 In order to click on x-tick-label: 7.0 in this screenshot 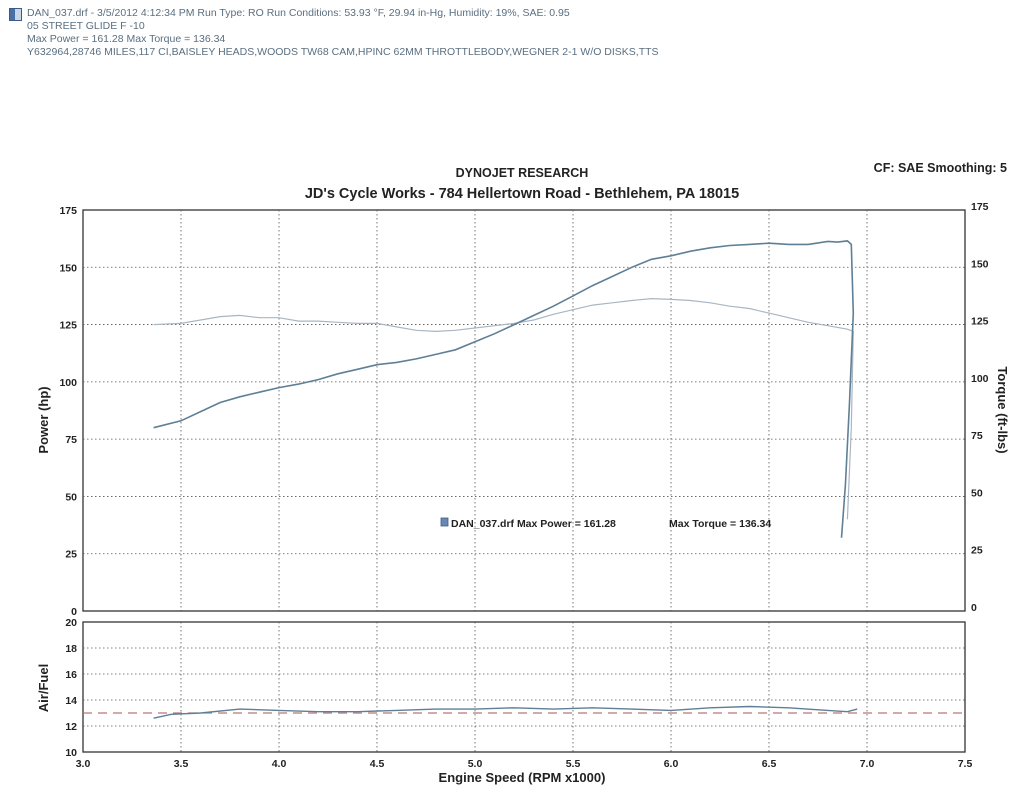, I will do `click(867, 764)`.